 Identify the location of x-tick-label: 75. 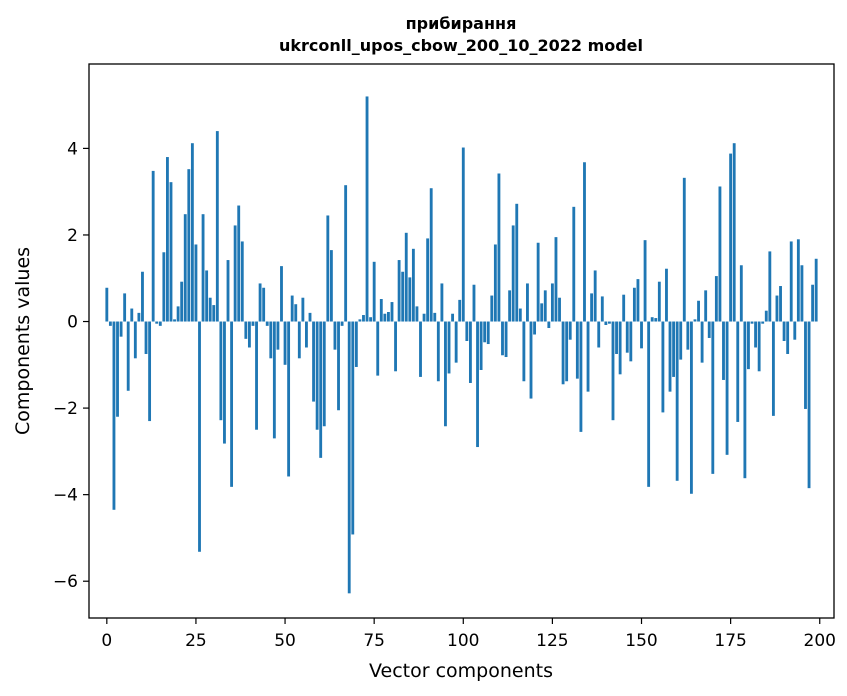
(374, 641).